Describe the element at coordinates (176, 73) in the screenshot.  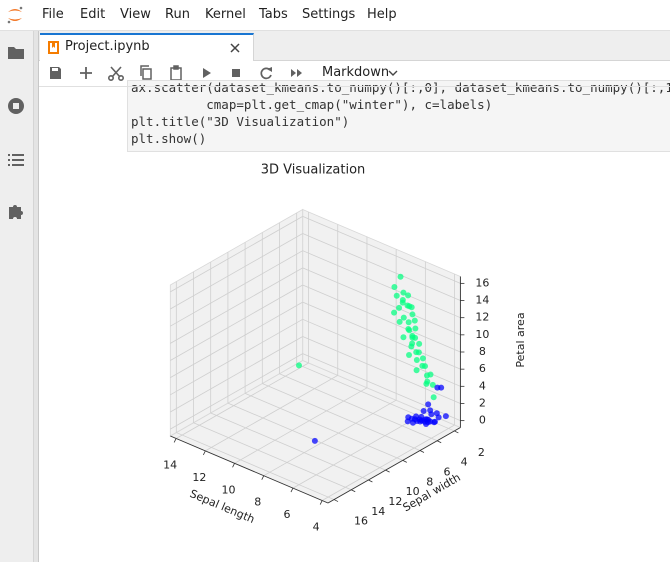
I see `paste-button` at that location.